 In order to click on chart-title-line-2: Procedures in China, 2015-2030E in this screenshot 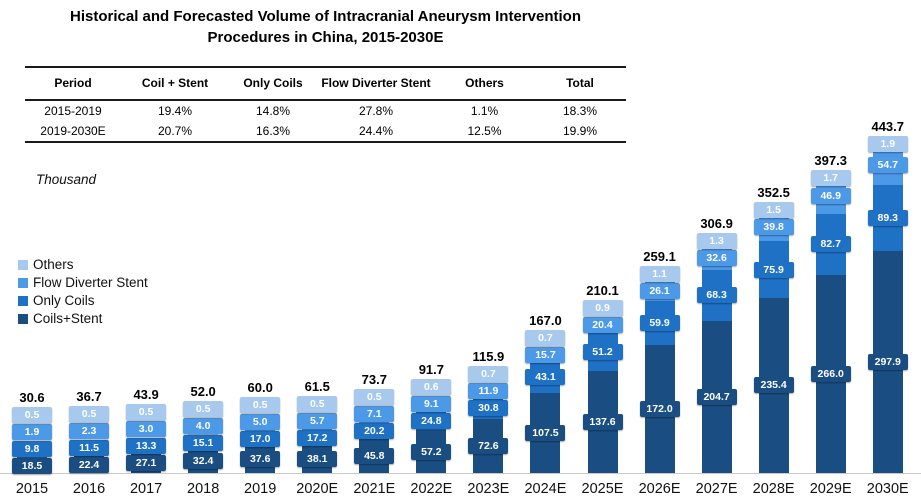, I will do `click(325, 37)`.